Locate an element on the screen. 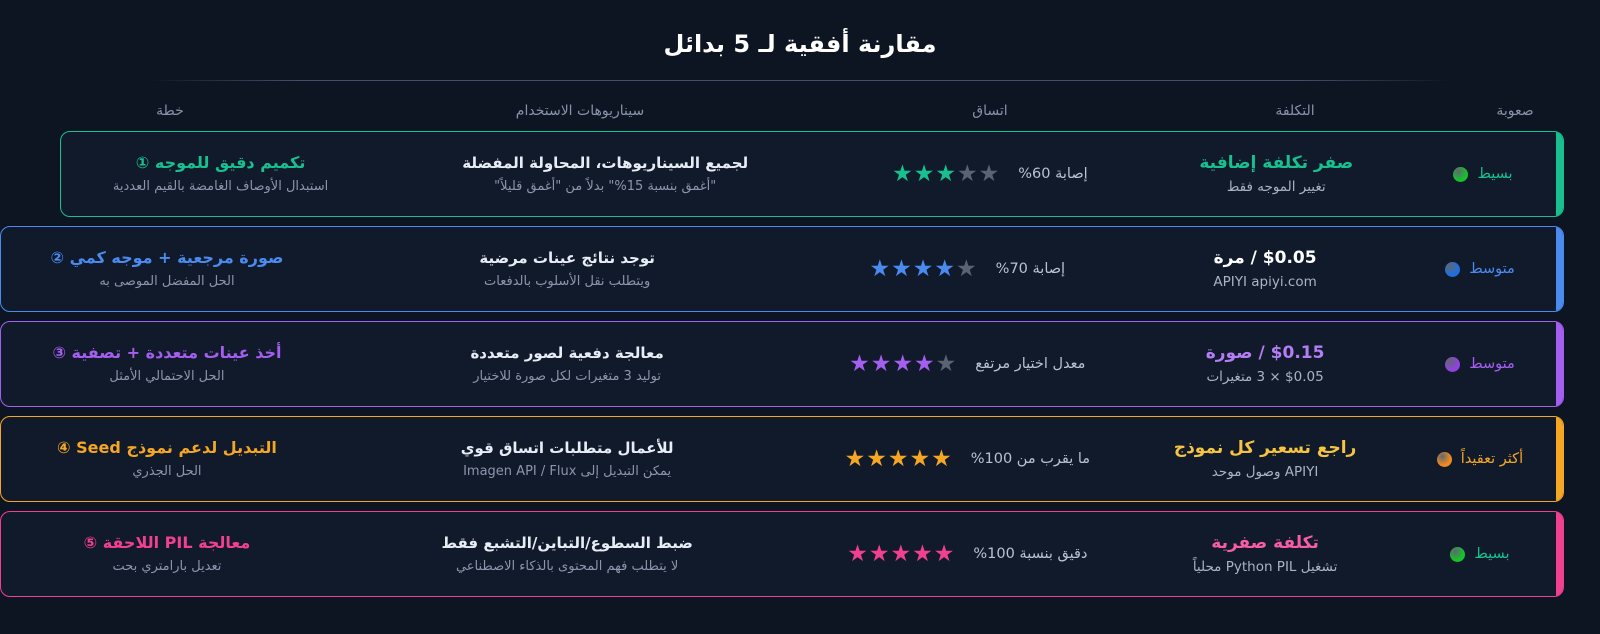  consistency-note: معدل اختيار مرتفع is located at coordinates (1030, 364).